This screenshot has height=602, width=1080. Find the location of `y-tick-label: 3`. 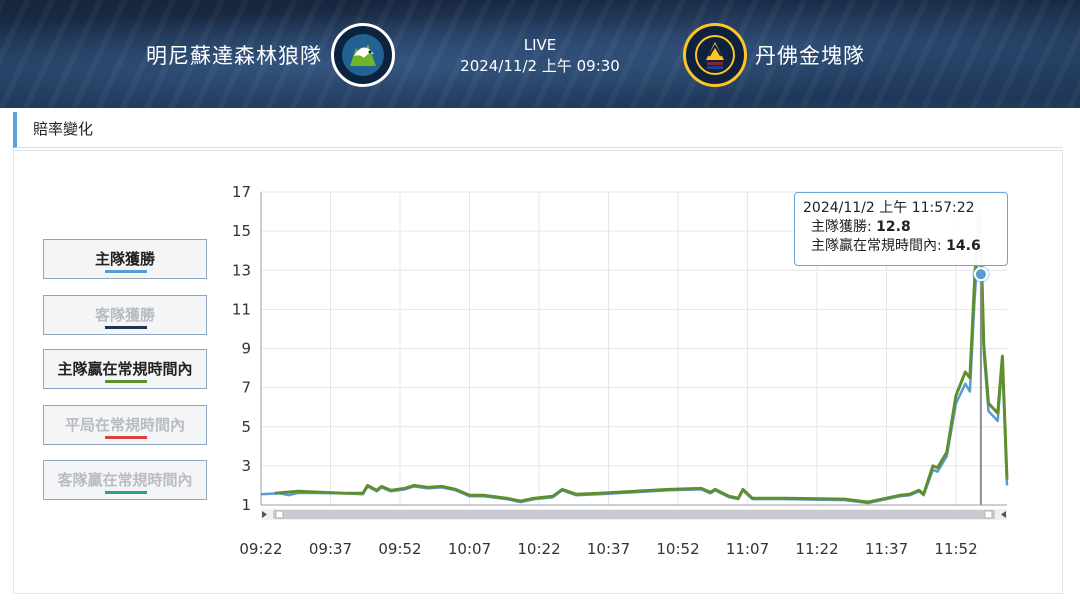

y-tick-label: 3 is located at coordinates (246, 466).